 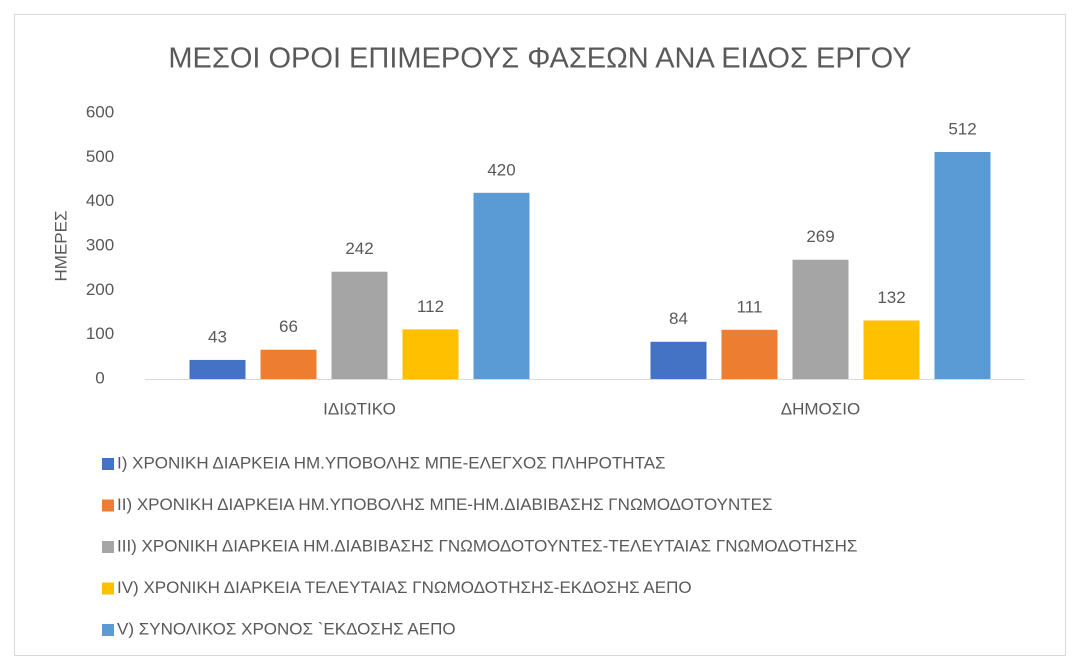 I want to click on y-tick-label: 600, so click(x=100, y=111).